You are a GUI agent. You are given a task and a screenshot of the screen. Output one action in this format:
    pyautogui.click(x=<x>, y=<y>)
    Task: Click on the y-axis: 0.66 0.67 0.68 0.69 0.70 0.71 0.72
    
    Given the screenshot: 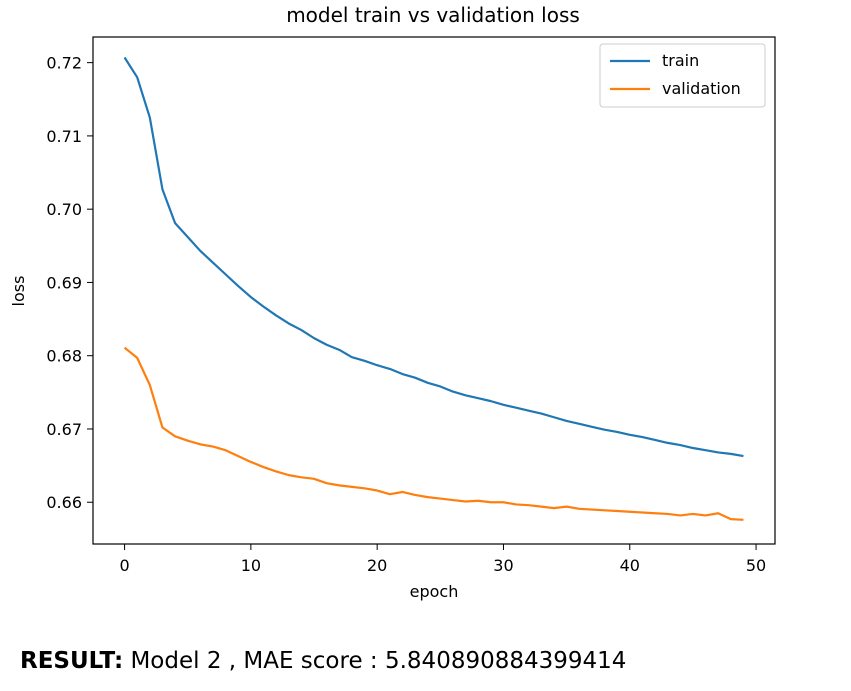 What is the action you would take?
    pyautogui.click(x=69, y=283)
    